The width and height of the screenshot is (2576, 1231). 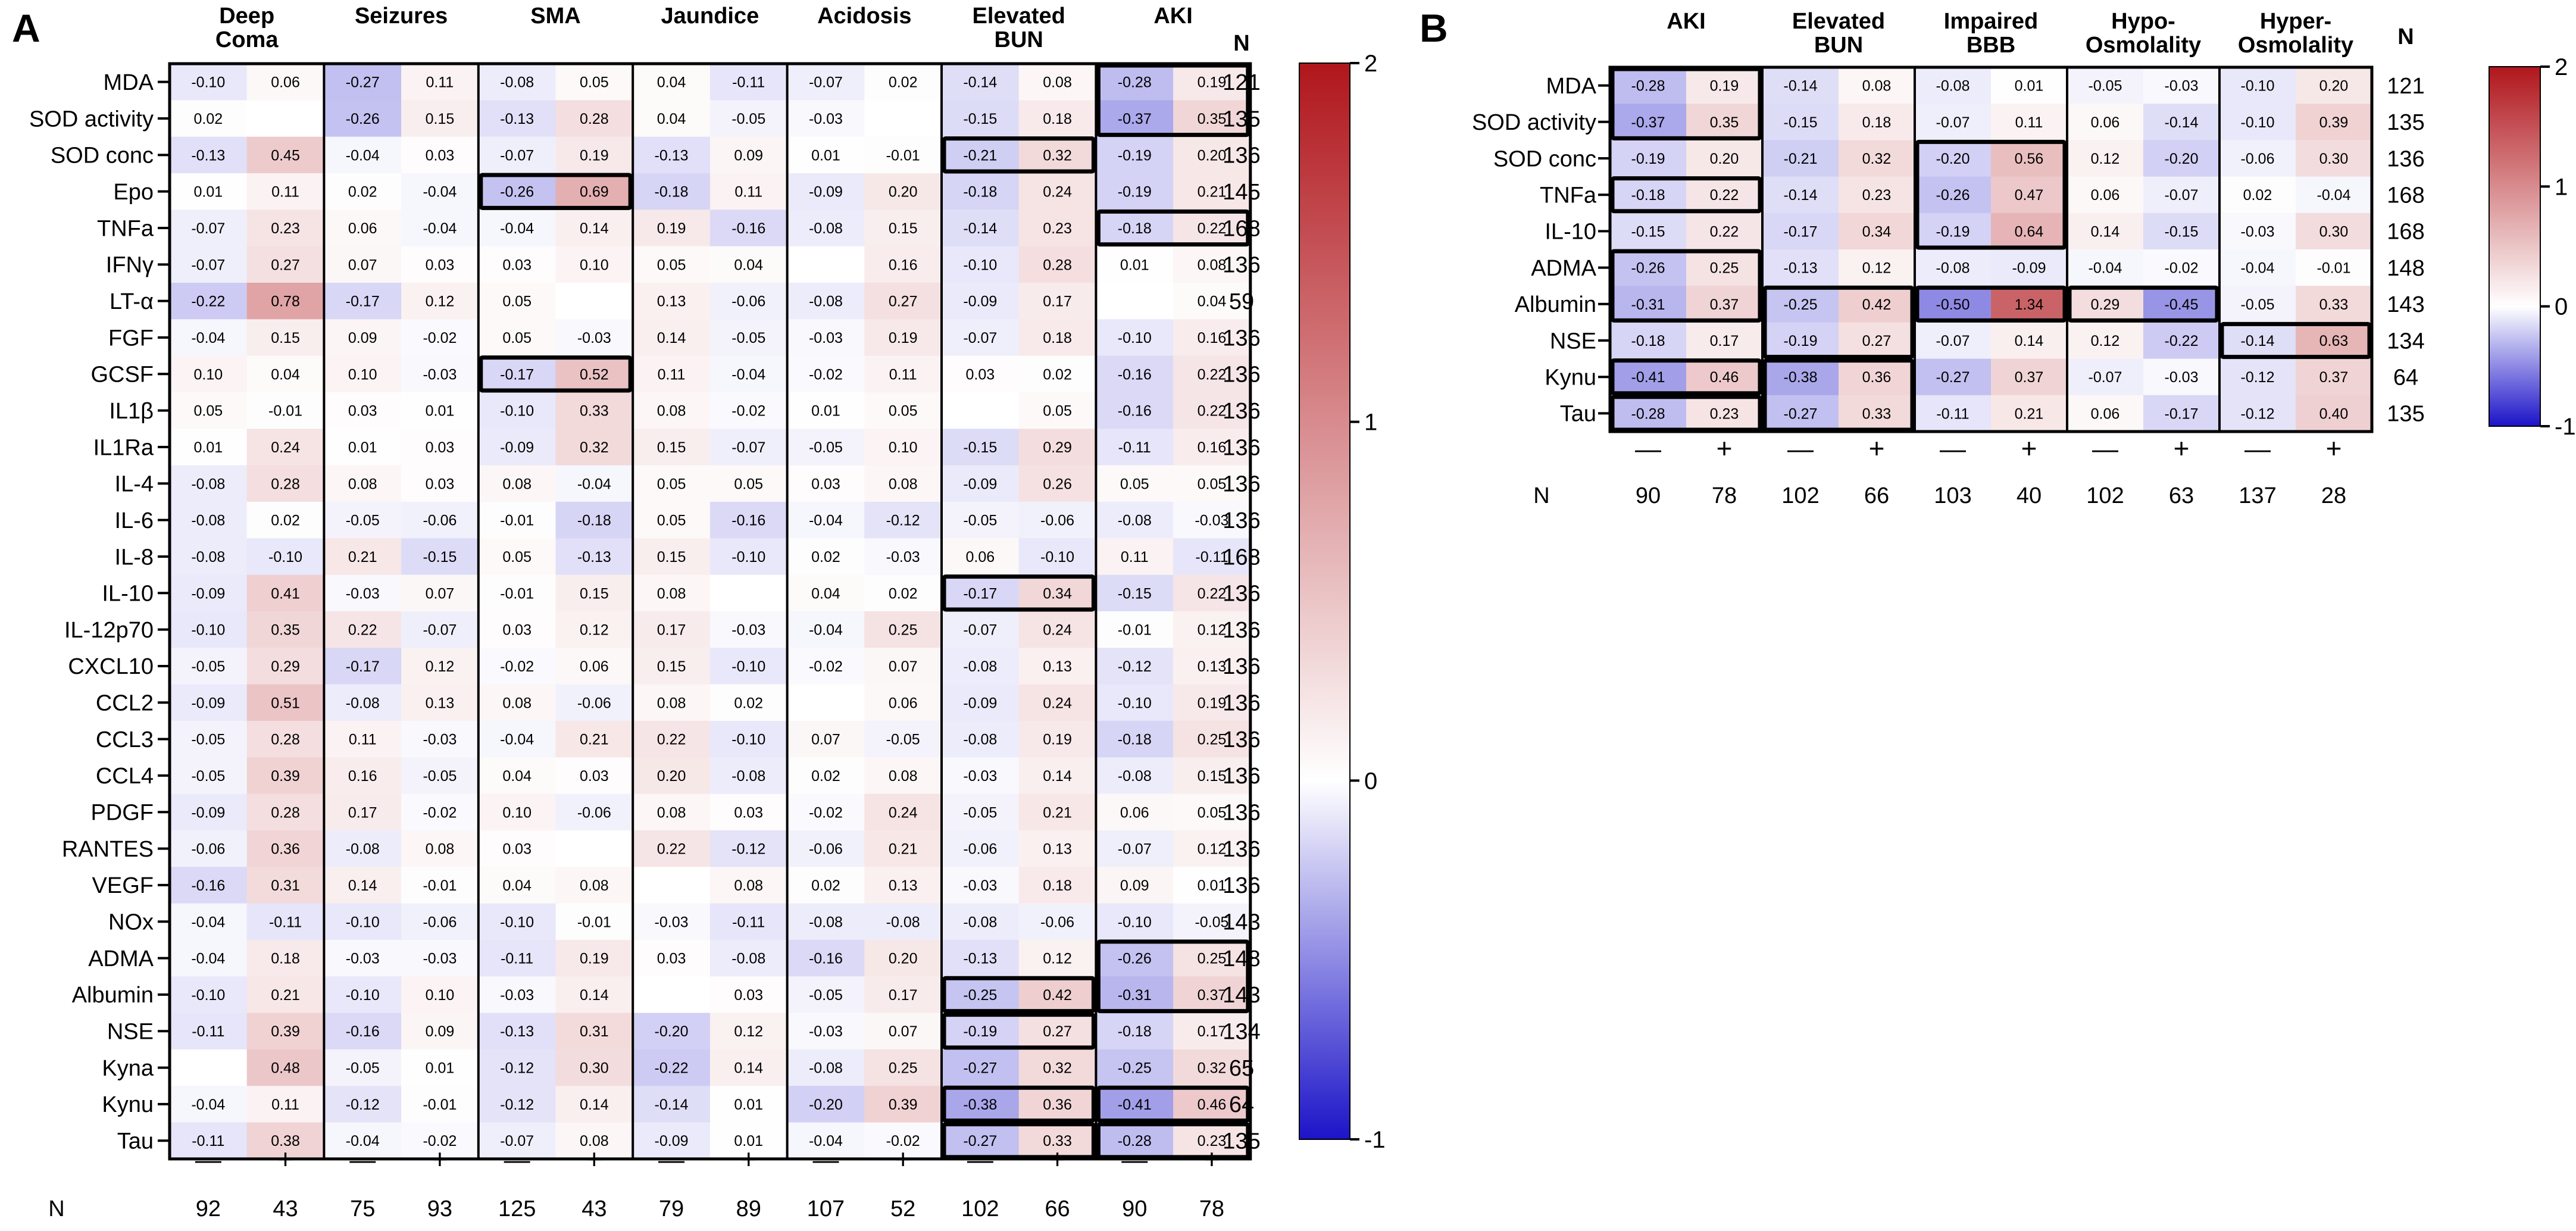 What do you see at coordinates (826, 630) in the screenshot?
I see `cell-value: -0.04` at bounding box center [826, 630].